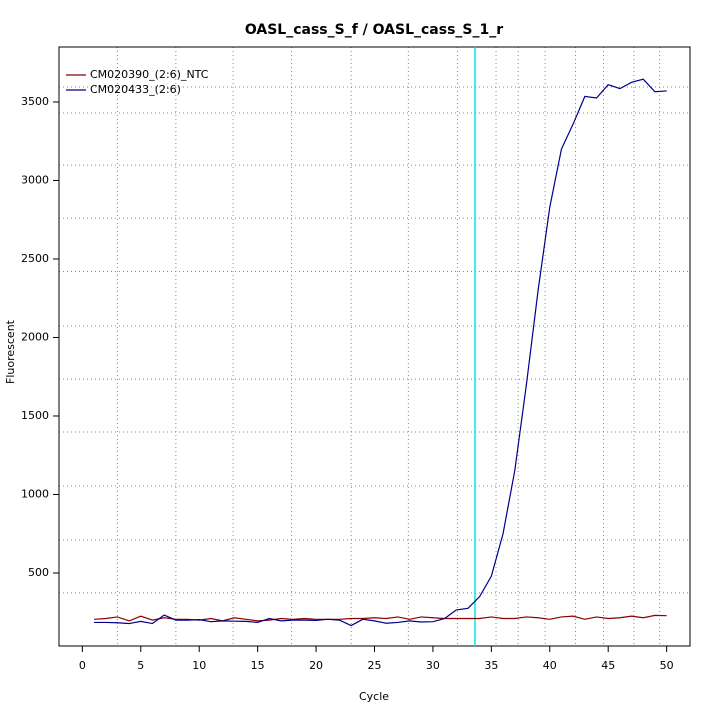  I want to click on y-tick-label: 2000, so click(35, 336).